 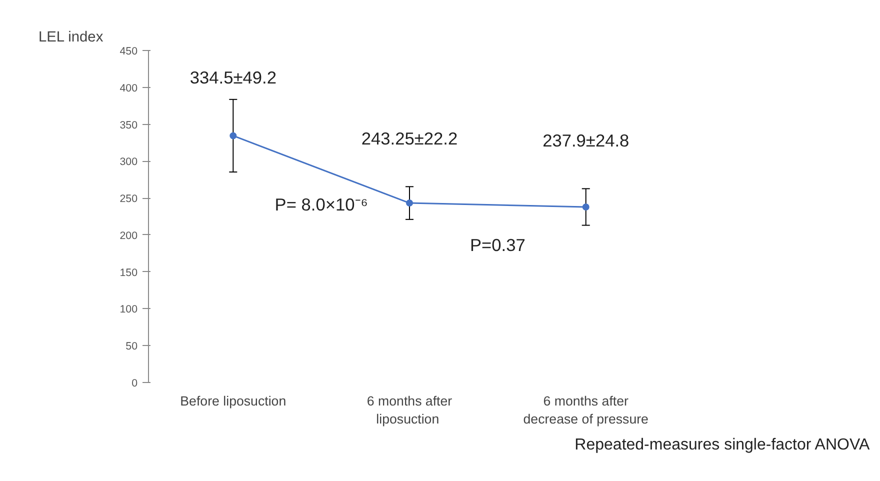 I want to click on x-tick-label: 6 months after liposuction, so click(x=409, y=410).